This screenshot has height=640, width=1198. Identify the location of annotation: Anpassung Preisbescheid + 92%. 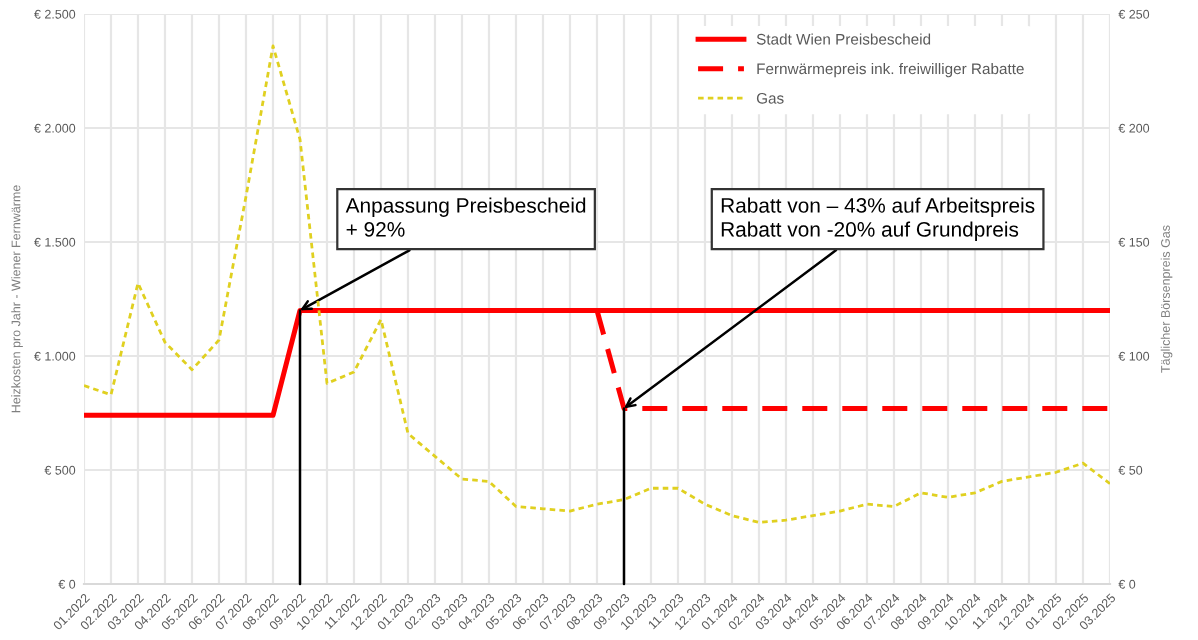
(465, 217).